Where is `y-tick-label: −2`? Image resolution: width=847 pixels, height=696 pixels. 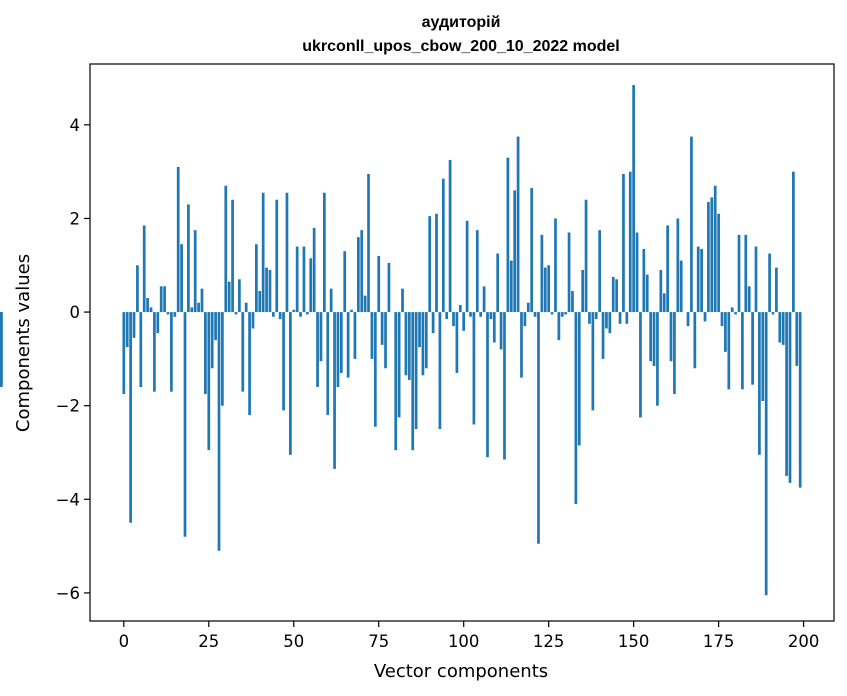
y-tick-label: −2 is located at coordinates (68, 406).